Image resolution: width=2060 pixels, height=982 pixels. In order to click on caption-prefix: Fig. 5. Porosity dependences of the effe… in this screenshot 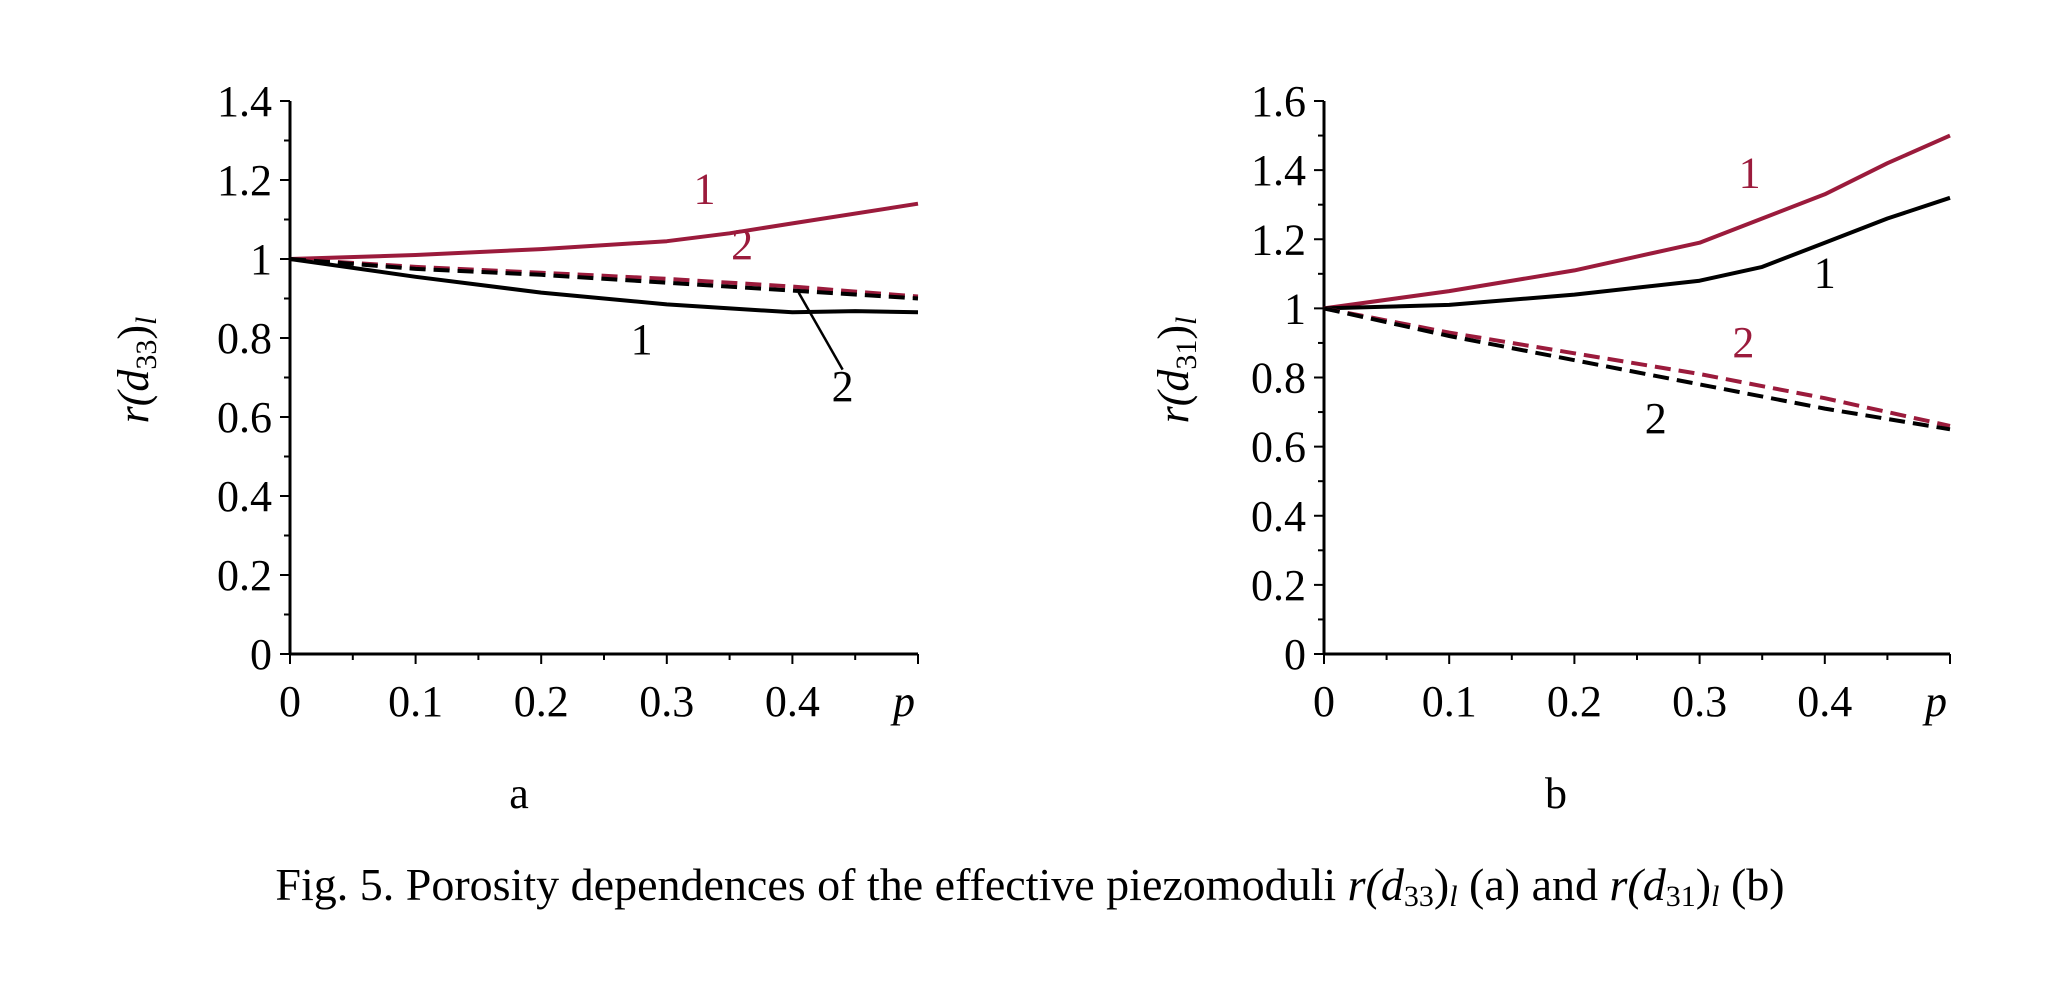, I will do `click(806, 884)`.